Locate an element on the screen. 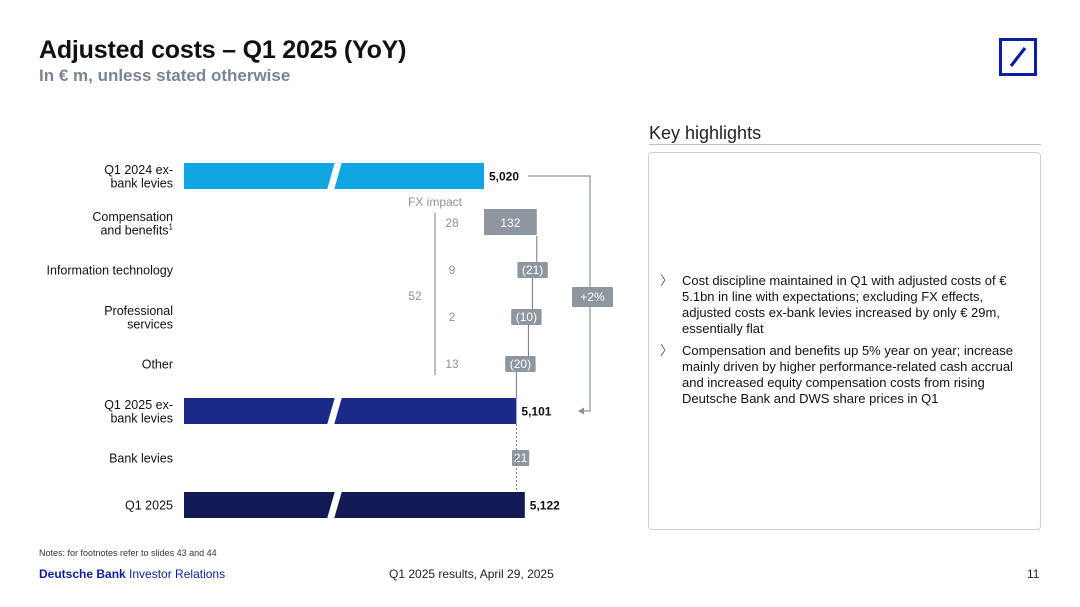  data-label: (20) is located at coordinates (520, 364).